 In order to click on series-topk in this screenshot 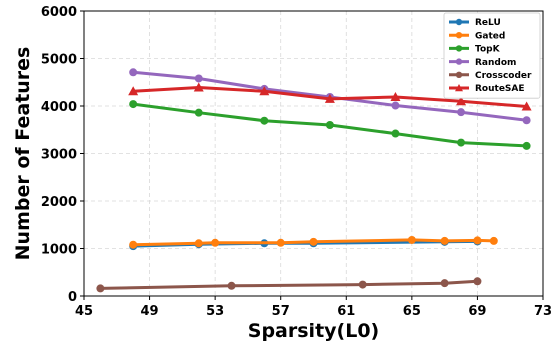, I will do `click(330, 125)`.